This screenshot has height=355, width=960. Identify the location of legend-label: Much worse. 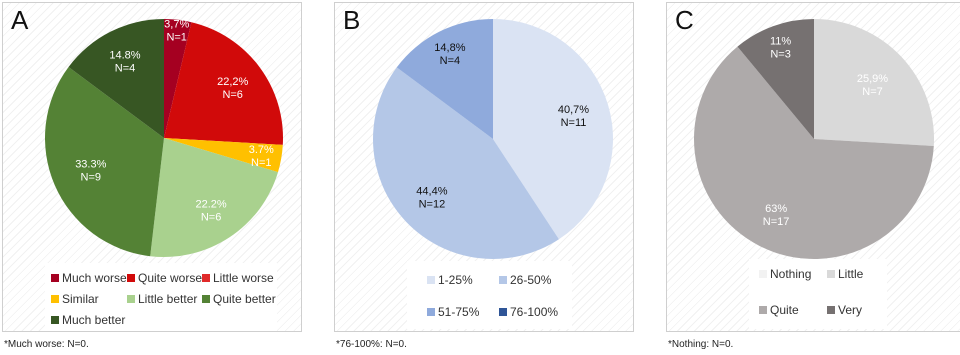
(94, 278).